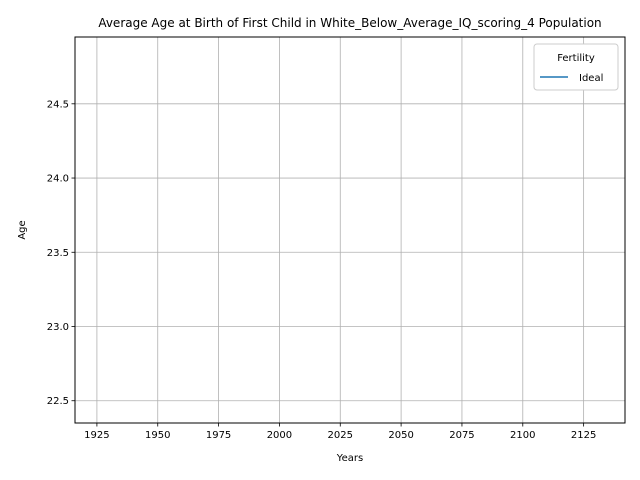 This screenshot has height=480, width=640. I want to click on x-tick-label: 2000, so click(279, 435).